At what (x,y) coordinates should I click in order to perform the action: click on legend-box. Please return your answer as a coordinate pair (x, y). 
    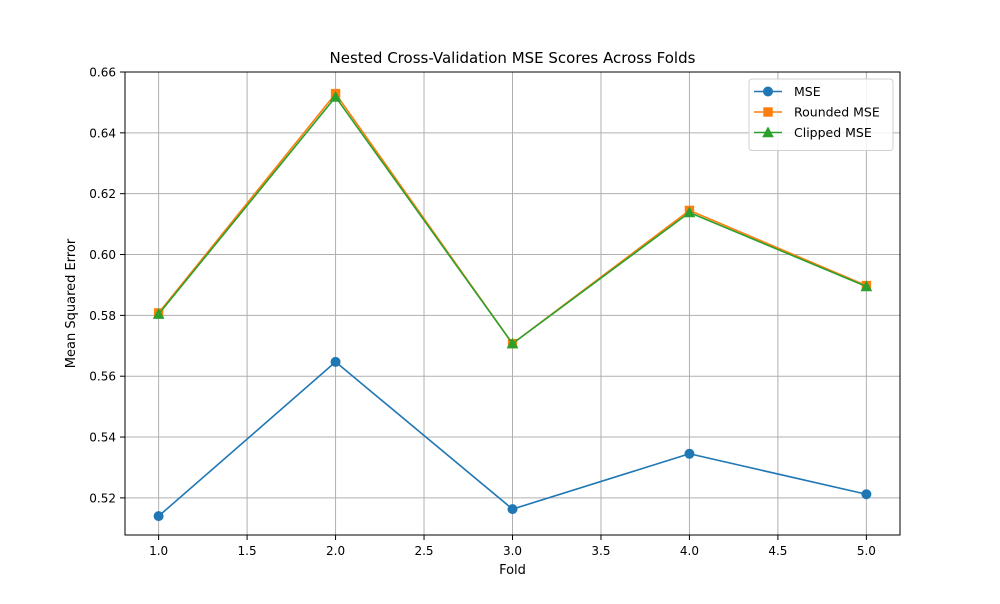
    Looking at the image, I should click on (821, 114).